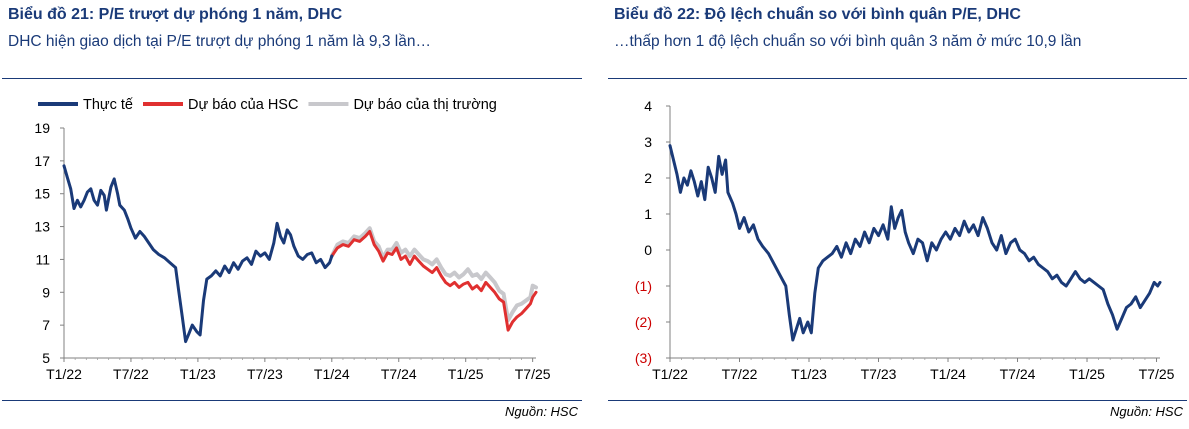 This screenshot has height=429, width=1189. What do you see at coordinates (46, 292) in the screenshot?
I see `y-tick-label: 9` at bounding box center [46, 292].